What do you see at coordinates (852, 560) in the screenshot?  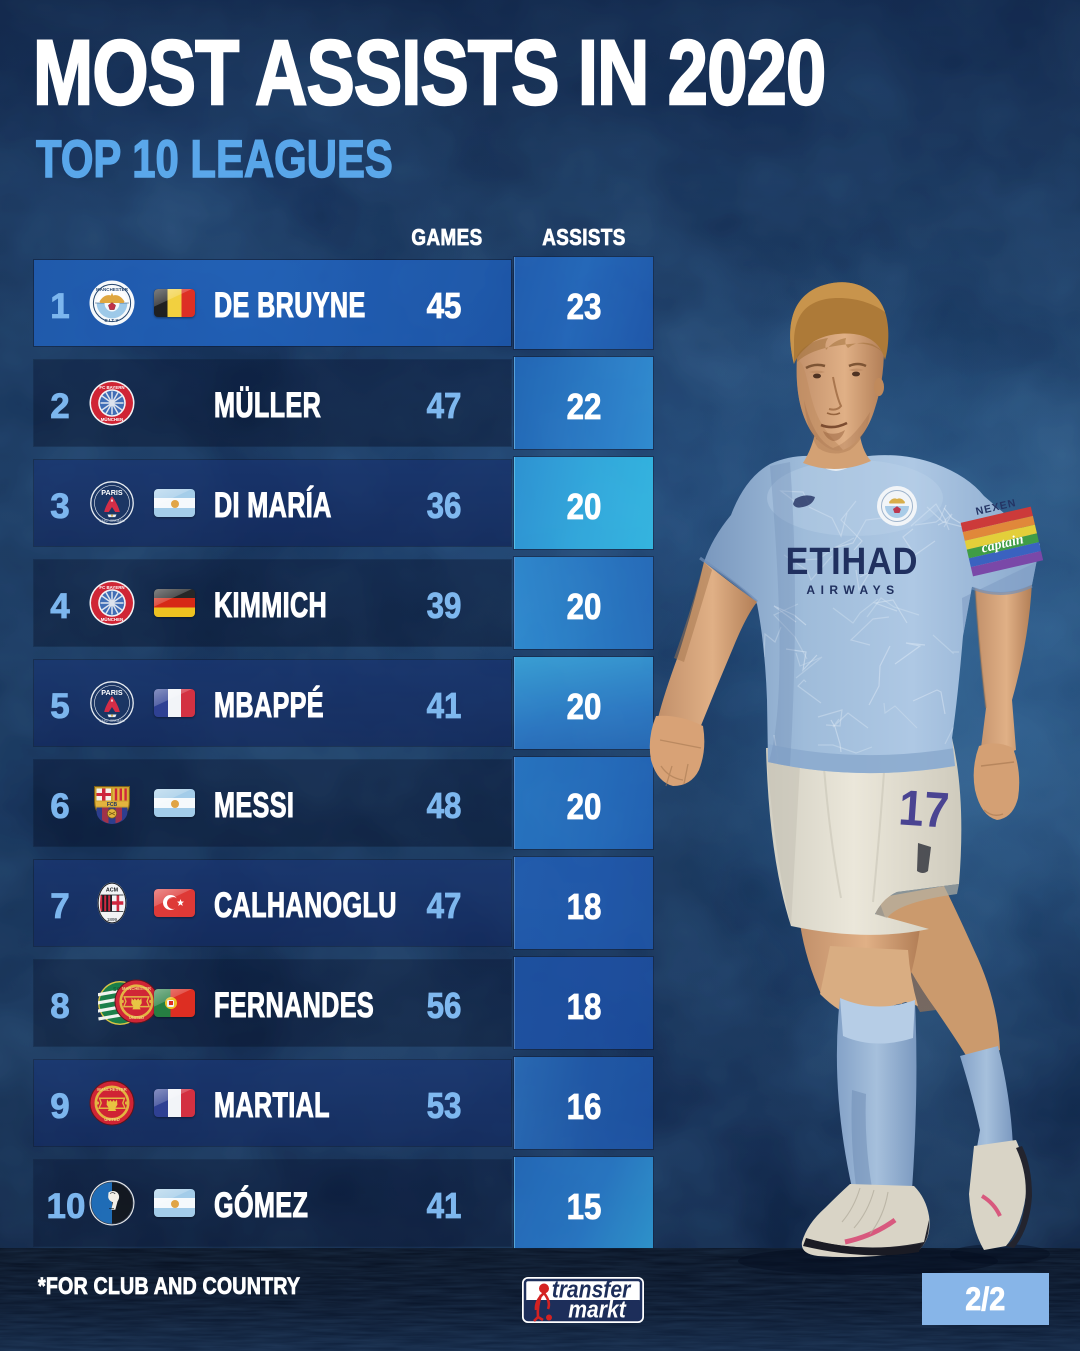 I see `svg-text: ETIHAD` at bounding box center [852, 560].